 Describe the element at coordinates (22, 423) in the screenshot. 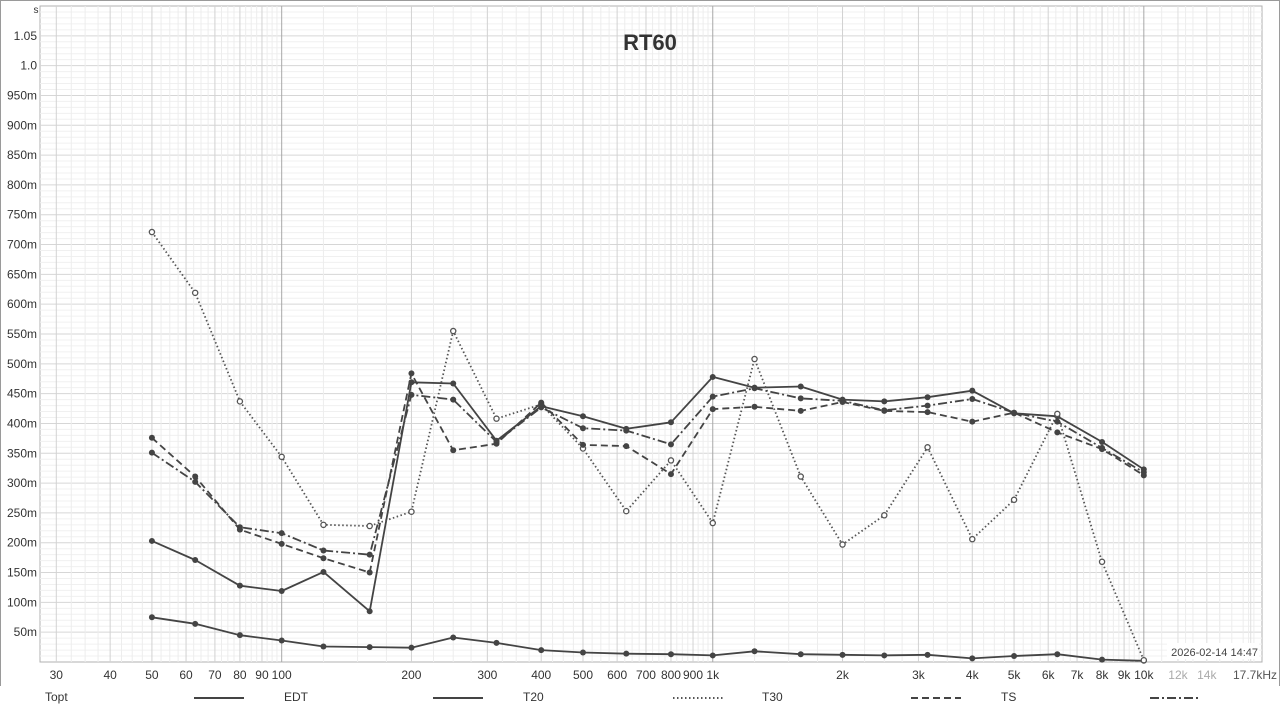

I see `y-tick-label: 400m` at that location.